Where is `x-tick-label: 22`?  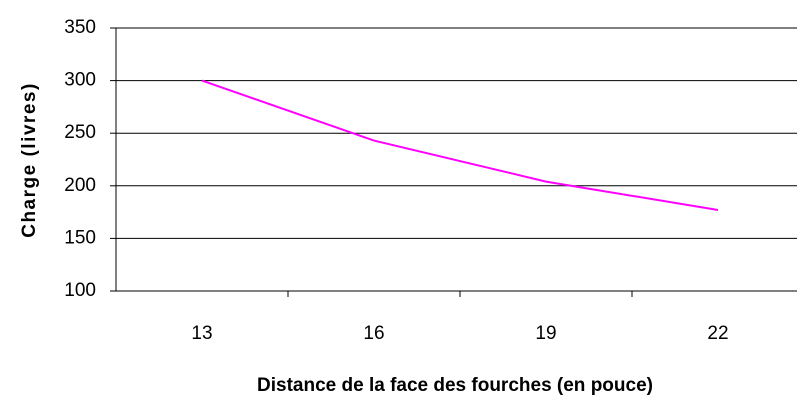 x-tick-label: 22 is located at coordinates (717, 333).